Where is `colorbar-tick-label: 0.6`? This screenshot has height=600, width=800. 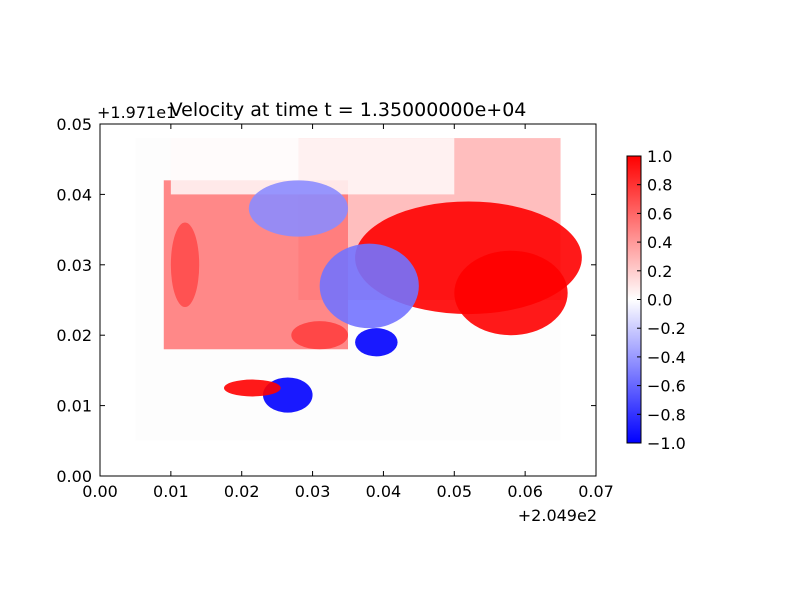
colorbar-tick-label: 0.6 is located at coordinates (659, 213).